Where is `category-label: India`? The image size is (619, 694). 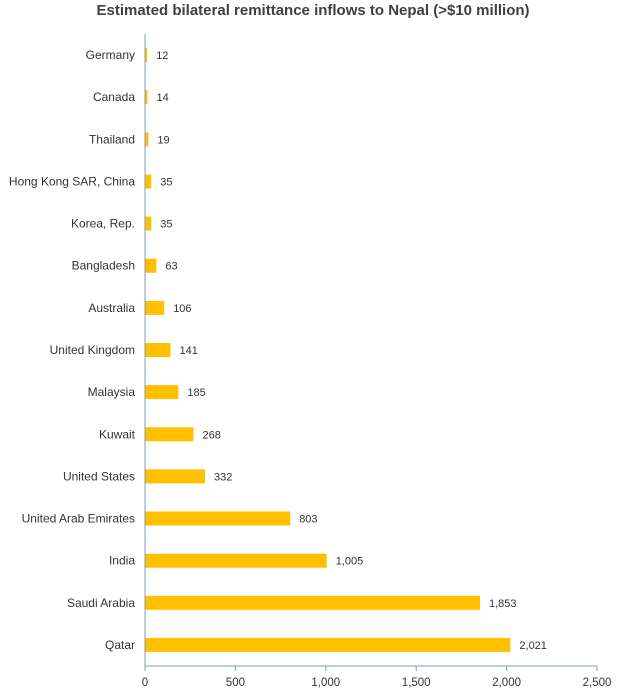 category-label: India is located at coordinates (122, 561).